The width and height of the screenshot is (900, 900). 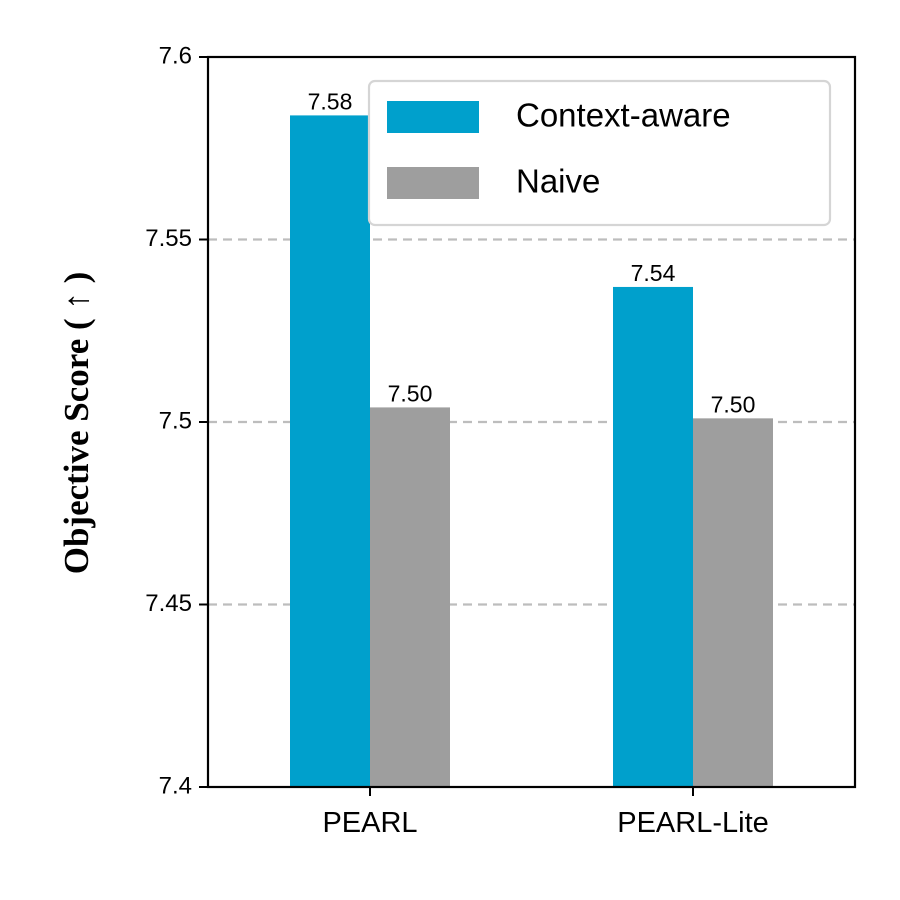 What do you see at coordinates (175, 420) in the screenshot?
I see `y-tick-label: 7.5` at bounding box center [175, 420].